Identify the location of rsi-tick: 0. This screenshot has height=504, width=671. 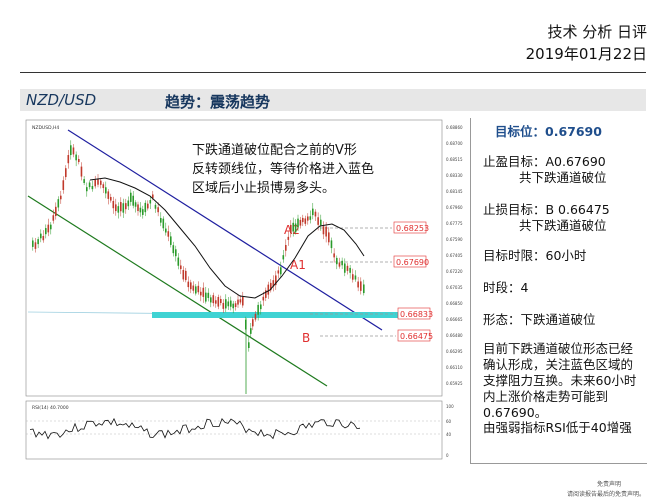
(447, 455).